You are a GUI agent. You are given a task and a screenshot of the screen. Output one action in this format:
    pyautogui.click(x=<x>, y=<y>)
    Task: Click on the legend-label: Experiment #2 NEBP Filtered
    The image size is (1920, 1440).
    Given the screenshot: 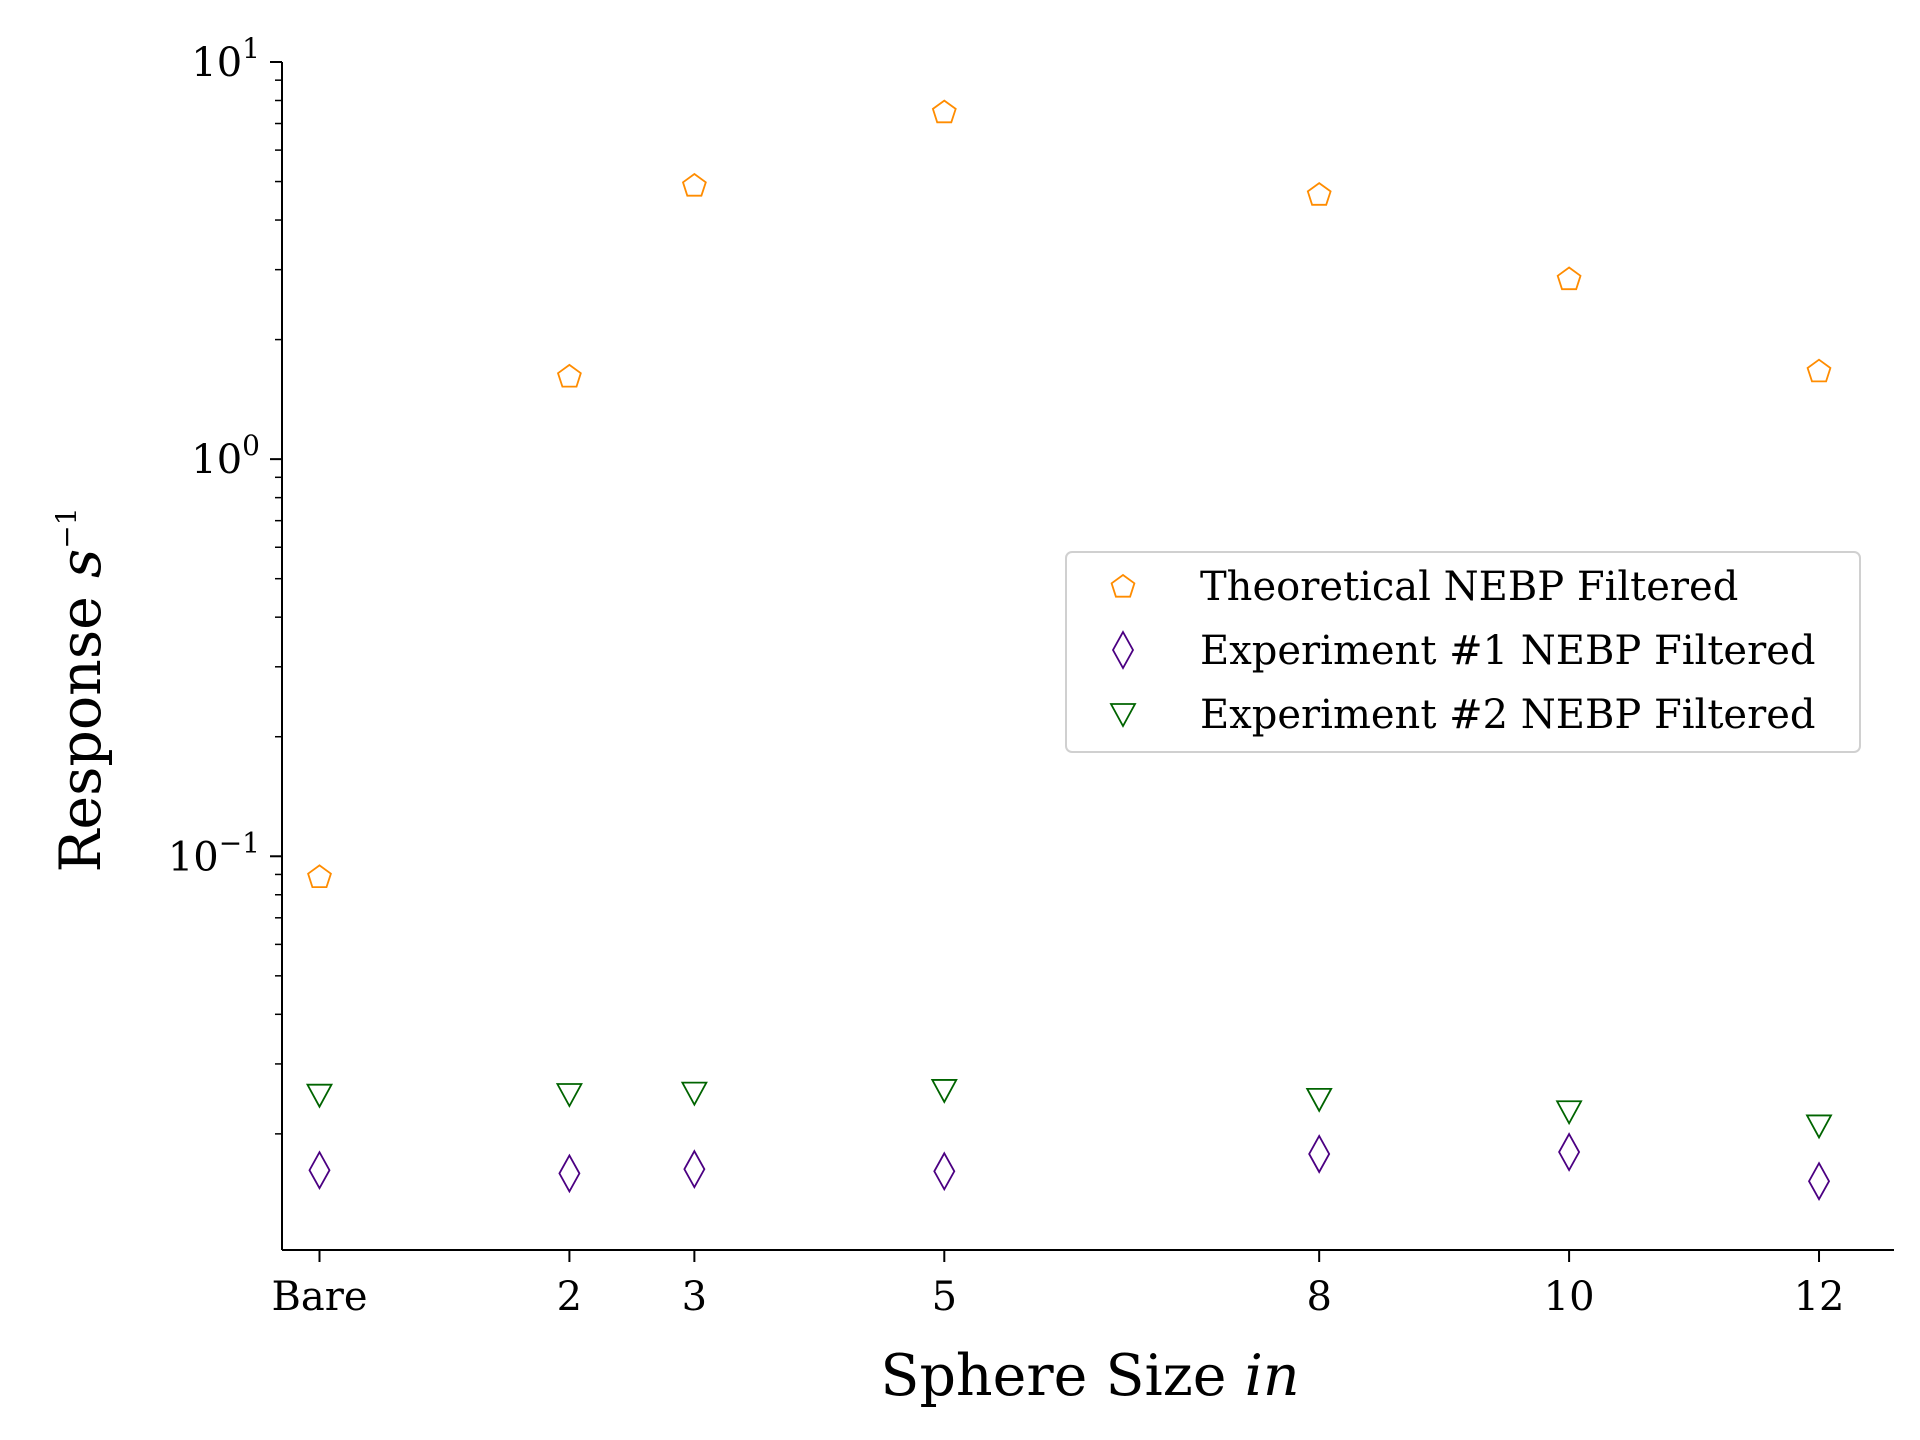 What is the action you would take?
    pyautogui.click(x=1508, y=715)
    